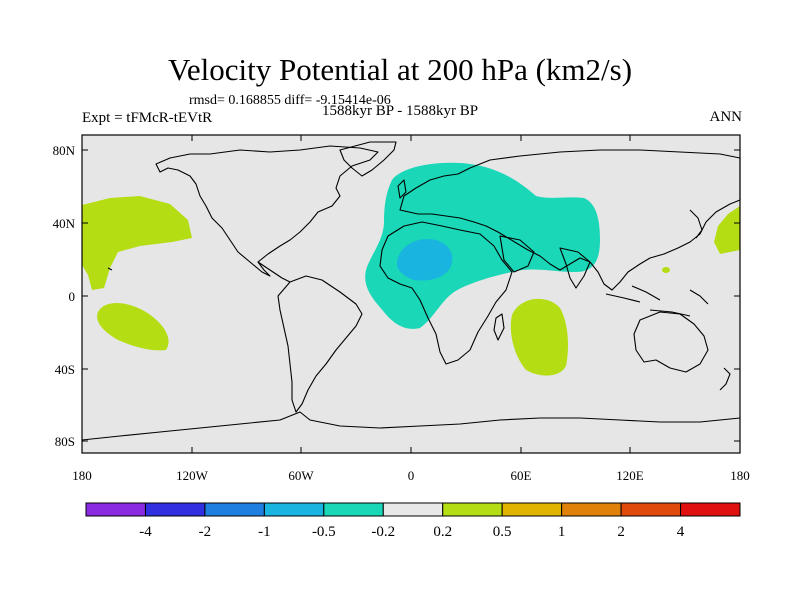  What do you see at coordinates (442, 532) in the screenshot?
I see `colorbar-label: 0.2` at bounding box center [442, 532].